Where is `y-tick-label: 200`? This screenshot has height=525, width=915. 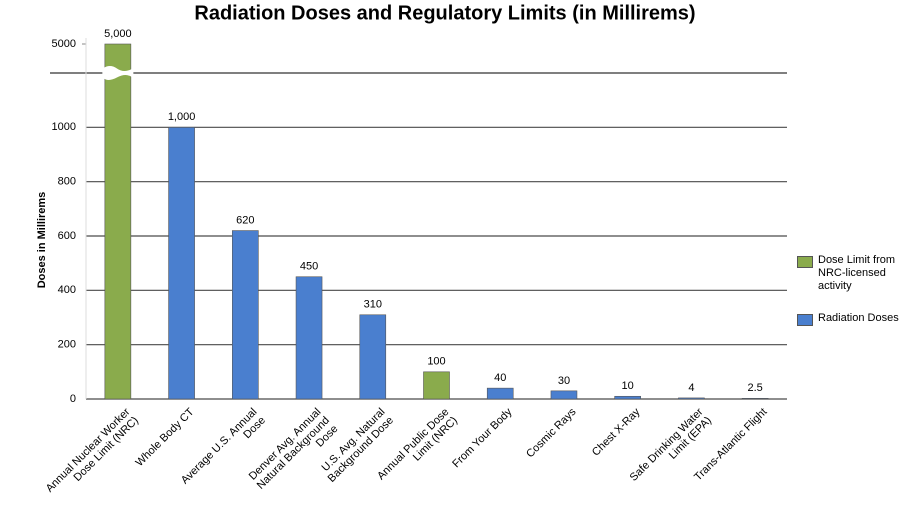 y-tick-label: 200 is located at coordinates (67, 345).